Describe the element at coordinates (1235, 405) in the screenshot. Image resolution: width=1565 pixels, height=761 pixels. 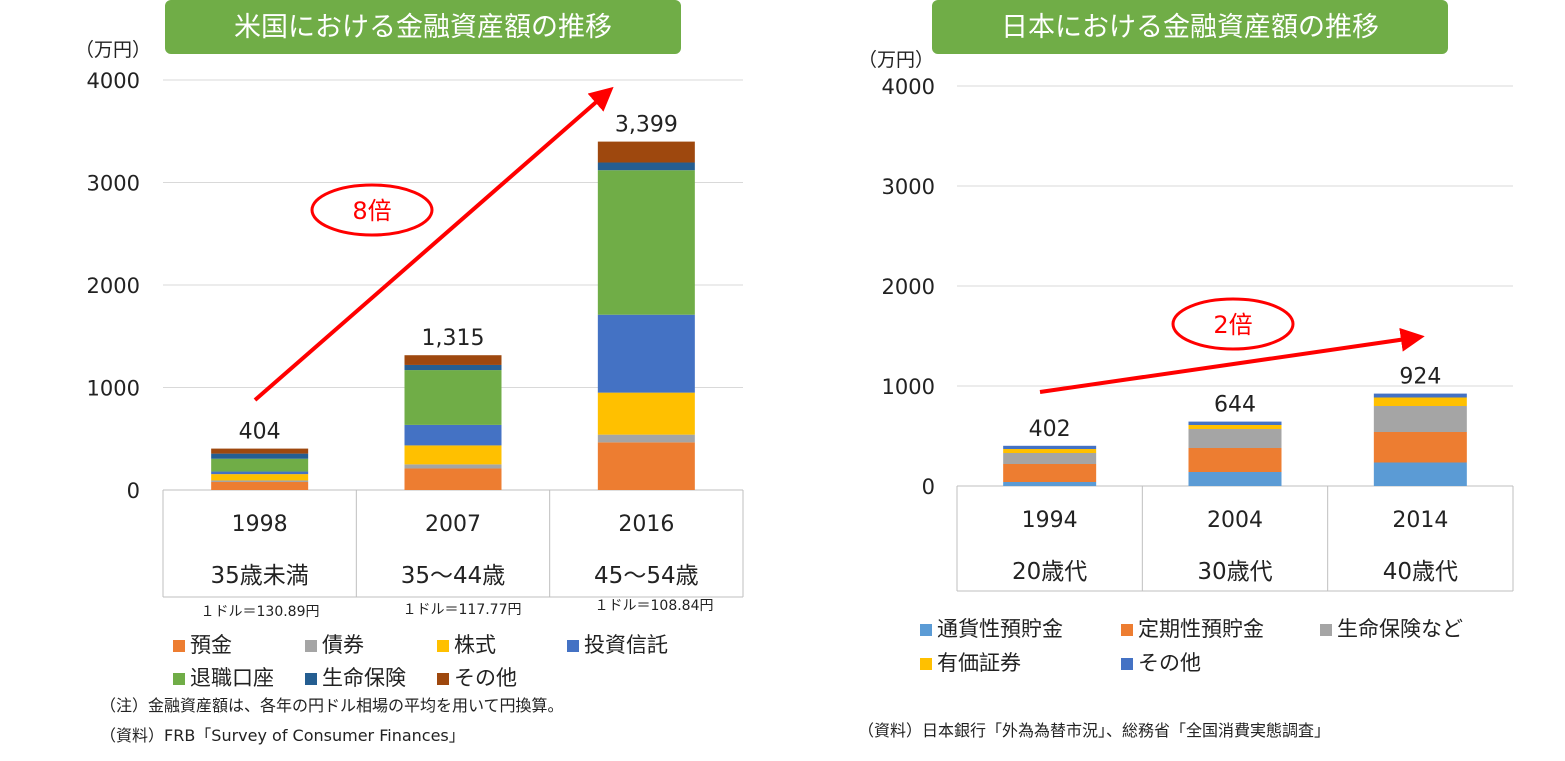
I see `bar-total-label: 644` at that location.